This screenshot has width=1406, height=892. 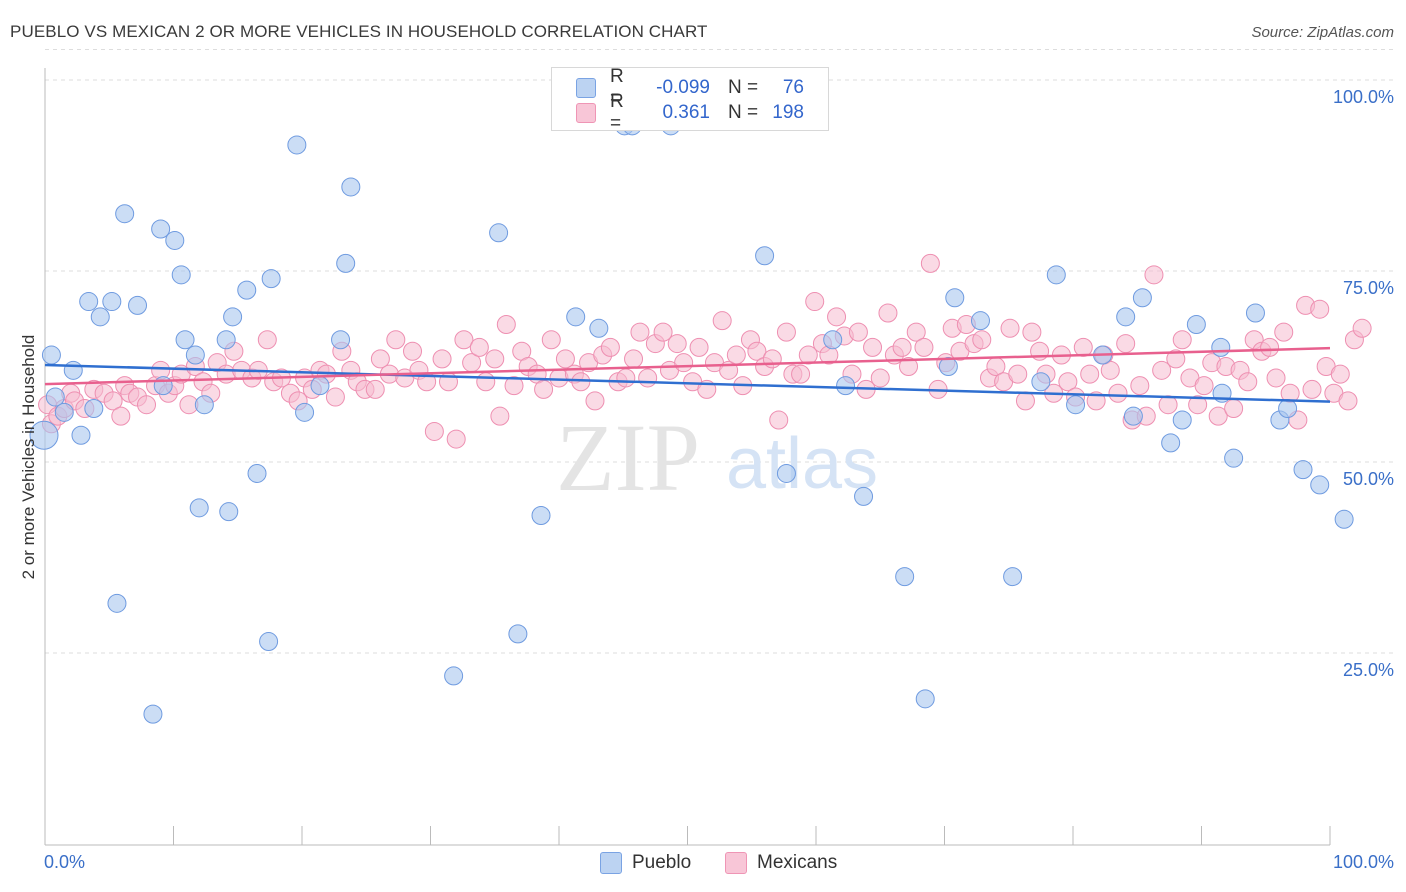 I want to click on y-tick-label: 100.0%, so click(x=1363, y=97).